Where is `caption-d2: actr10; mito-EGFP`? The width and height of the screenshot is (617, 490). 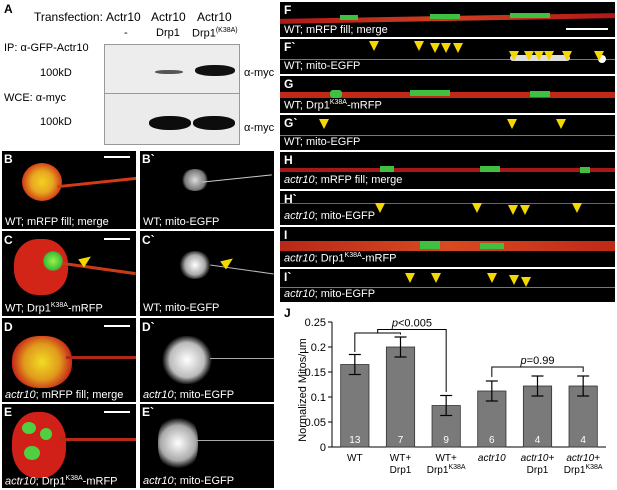
caption-d2: actr10; mito-EGFP is located at coordinates (189, 395).